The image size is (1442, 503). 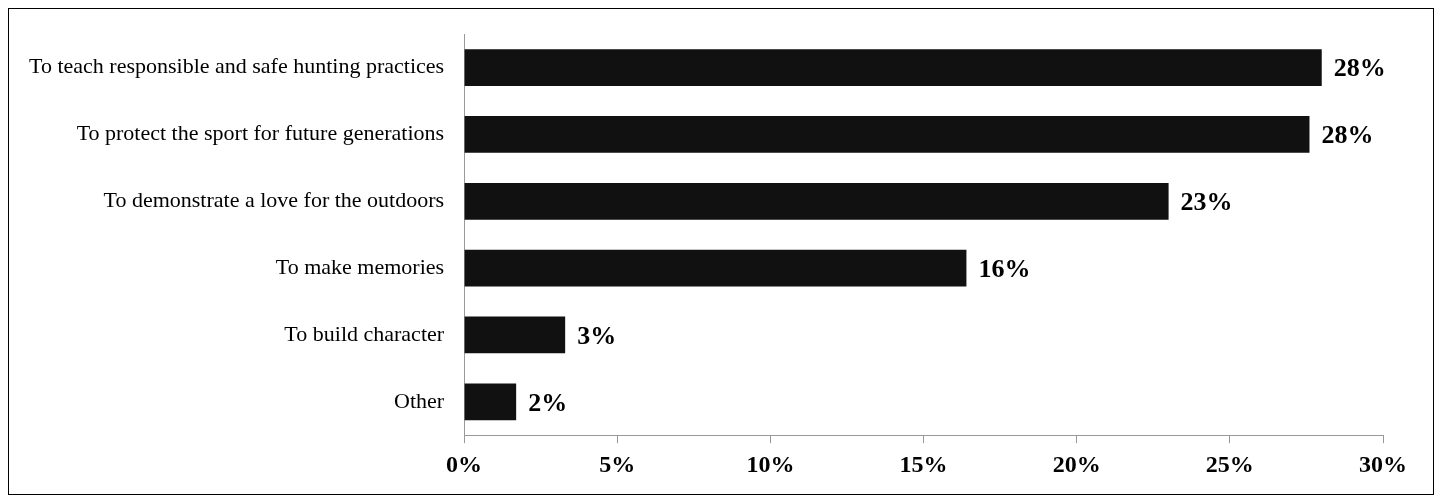 I want to click on data-label: 23%, so click(x=1206, y=201).